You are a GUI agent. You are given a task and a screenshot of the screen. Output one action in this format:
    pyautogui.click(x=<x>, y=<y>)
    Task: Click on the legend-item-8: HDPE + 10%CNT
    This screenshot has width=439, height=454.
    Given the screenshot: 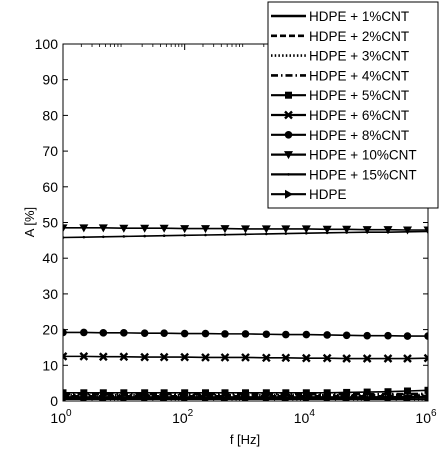 What is the action you would take?
    pyautogui.click(x=344, y=155)
    